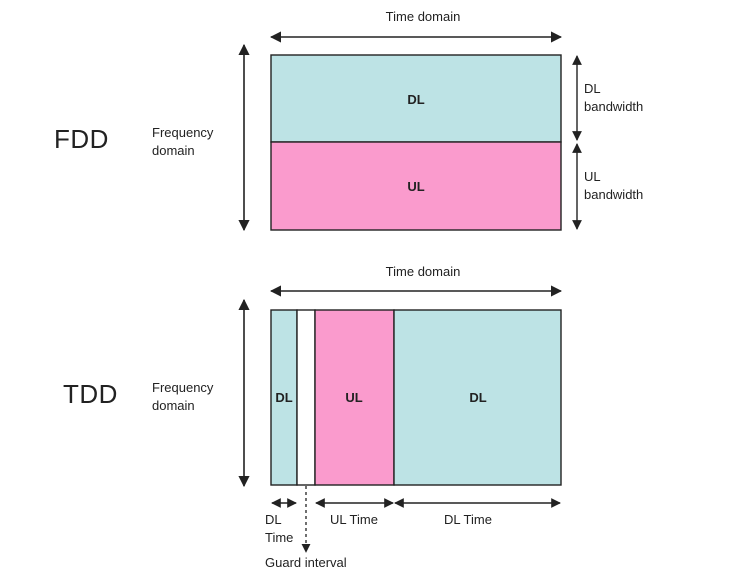  Describe the element at coordinates (614, 185) in the screenshot. I see `fdd-ul-bandwidth-label: UL bandwidth` at that location.